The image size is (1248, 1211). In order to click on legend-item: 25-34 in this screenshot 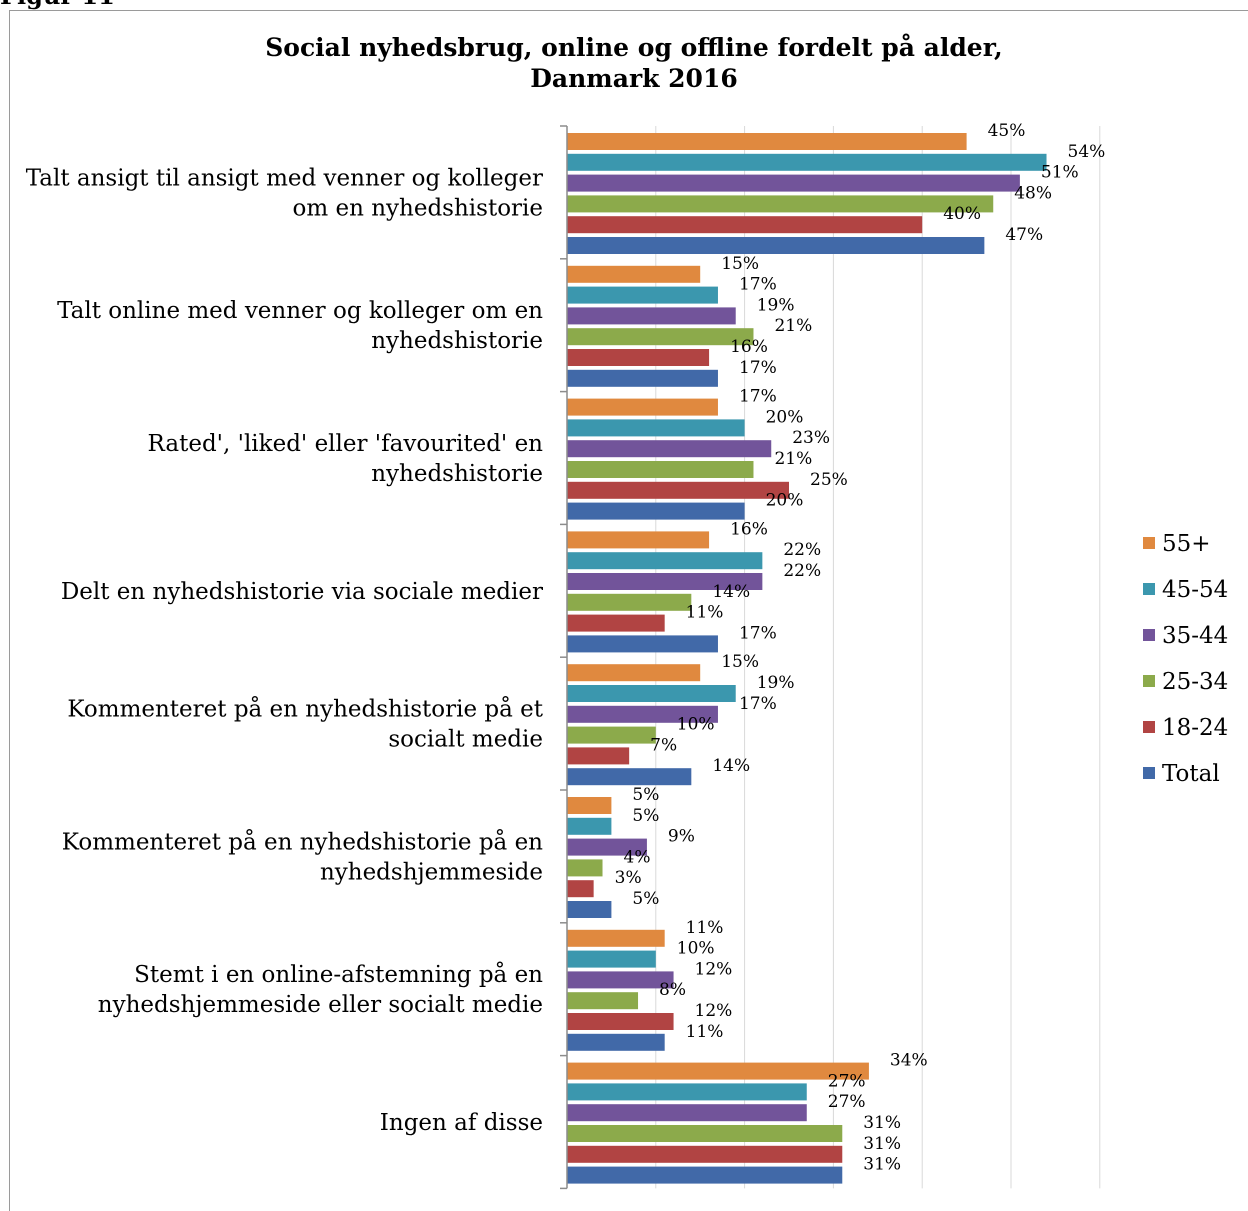, I will do `click(1185, 682)`.